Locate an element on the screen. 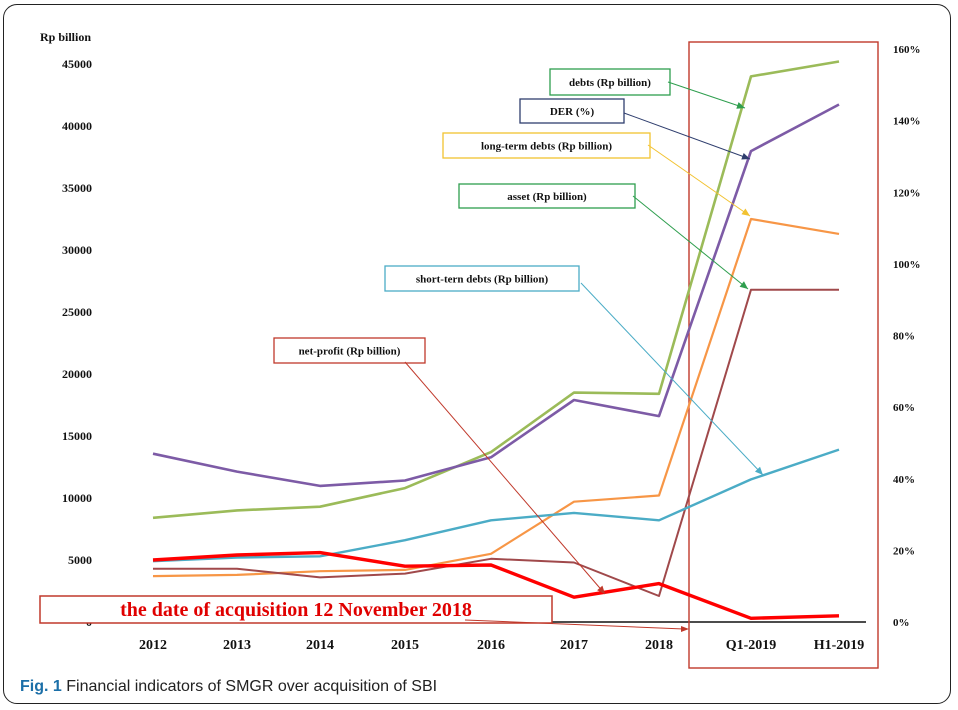  y-tick-right: 120% is located at coordinates (907, 193).